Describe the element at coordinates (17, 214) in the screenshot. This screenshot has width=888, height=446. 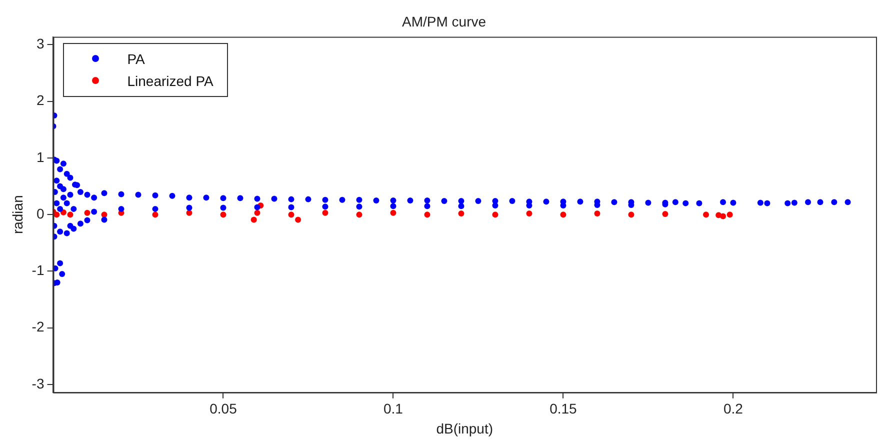
I see `y-axis-title: radian` at that location.